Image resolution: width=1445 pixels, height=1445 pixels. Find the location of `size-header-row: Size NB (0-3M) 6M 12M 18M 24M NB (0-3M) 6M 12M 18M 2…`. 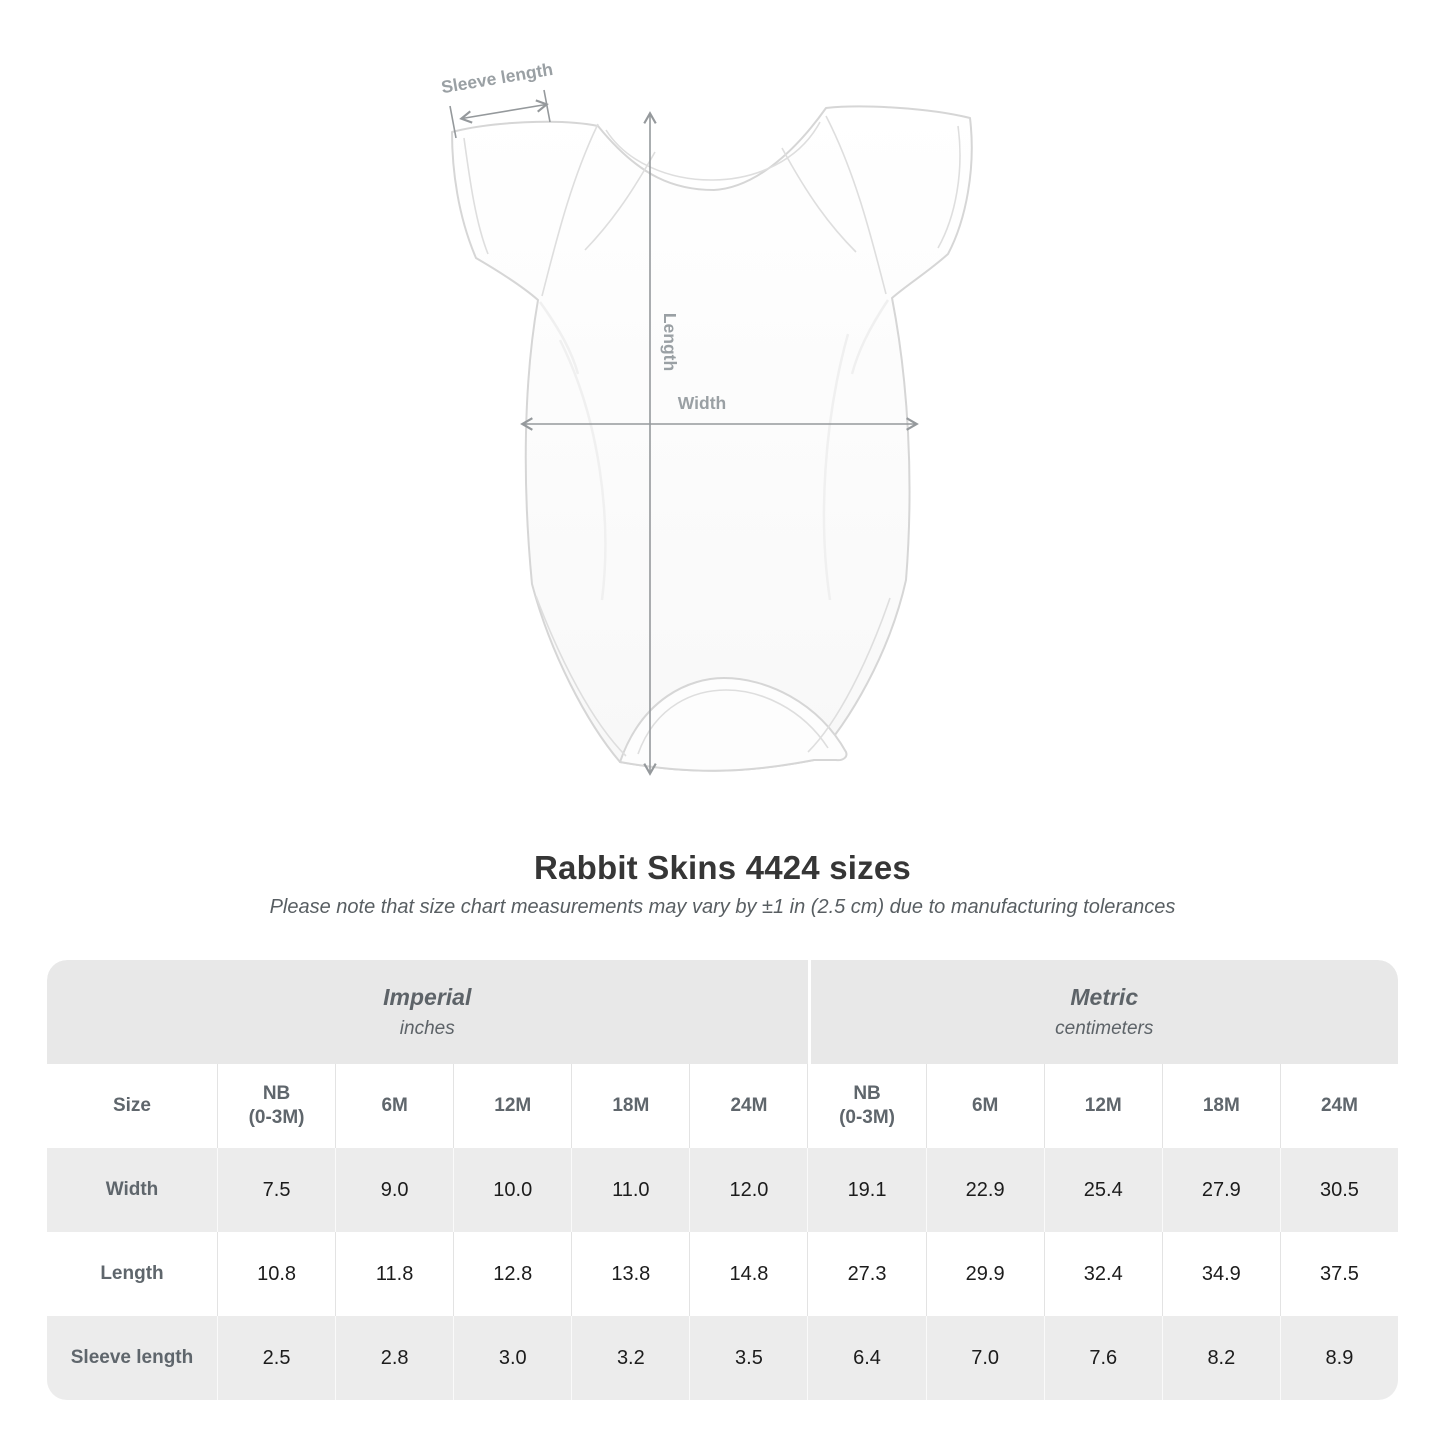

size-header-row: Size NB (0-3M) 6M 12M 18M 24M NB (0-3M) 6M 12M 18M 2… is located at coordinates (722, 1106).